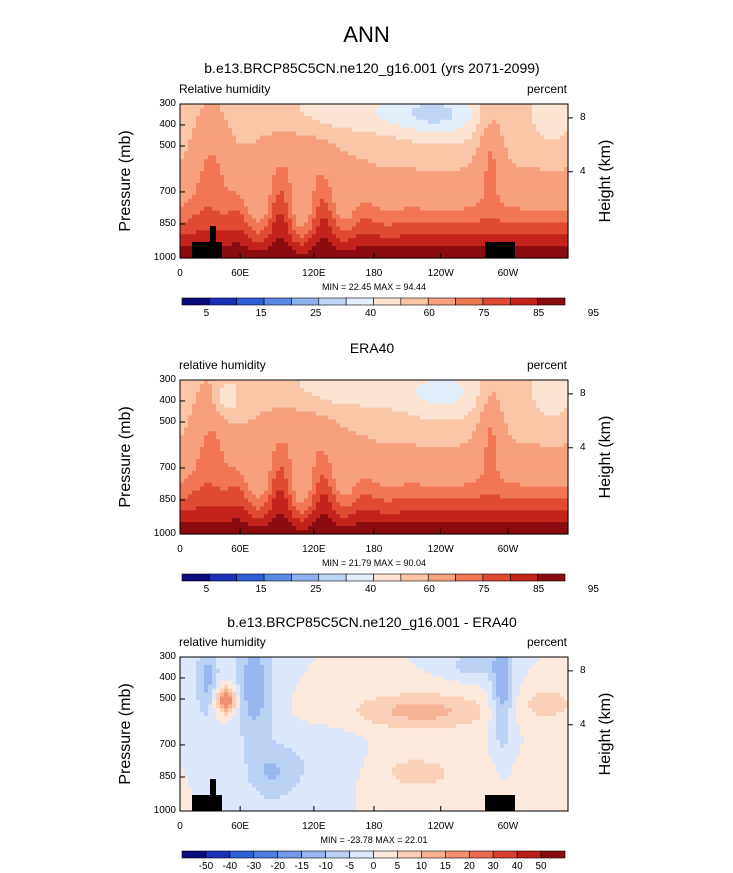 This screenshot has width=733, height=873. What do you see at coordinates (332, 301) in the screenshot?
I see `colorbar-swatch` at bounding box center [332, 301].